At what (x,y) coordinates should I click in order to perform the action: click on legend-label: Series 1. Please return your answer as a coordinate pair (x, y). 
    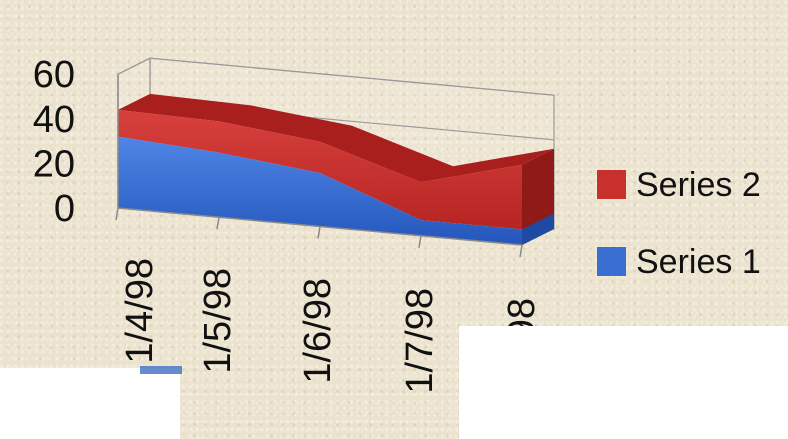
    Looking at the image, I should click on (698, 262).